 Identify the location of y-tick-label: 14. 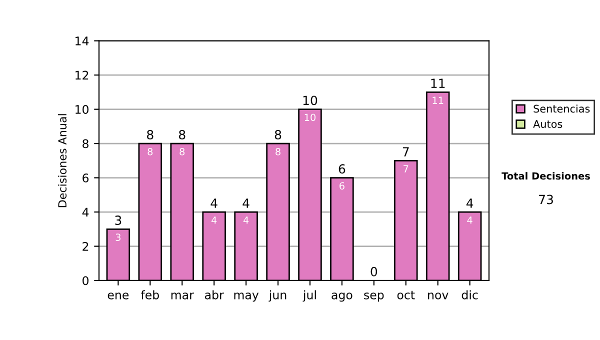
(82, 41).